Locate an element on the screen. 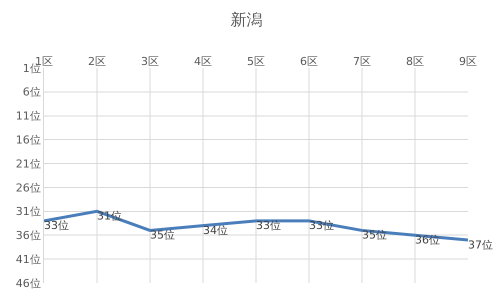 This screenshot has height=303, width=493. x-tick-label: 8区 is located at coordinates (415, 61).